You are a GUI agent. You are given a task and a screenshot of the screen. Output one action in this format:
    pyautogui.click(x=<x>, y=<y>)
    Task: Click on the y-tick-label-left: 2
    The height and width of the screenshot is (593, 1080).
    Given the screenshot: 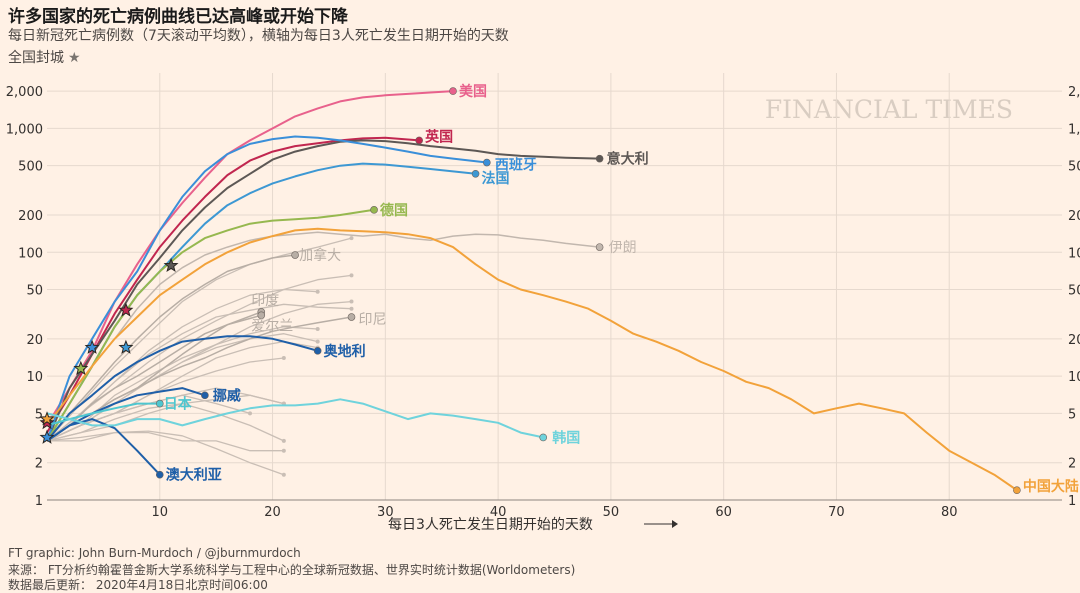 What is the action you would take?
    pyautogui.click(x=39, y=464)
    